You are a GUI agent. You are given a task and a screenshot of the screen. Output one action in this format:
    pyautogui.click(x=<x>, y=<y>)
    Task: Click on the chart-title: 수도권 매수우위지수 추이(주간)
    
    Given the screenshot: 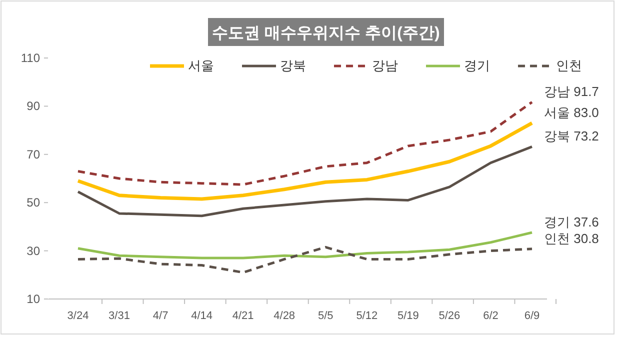 What is the action you would take?
    pyautogui.click(x=326, y=33)
    